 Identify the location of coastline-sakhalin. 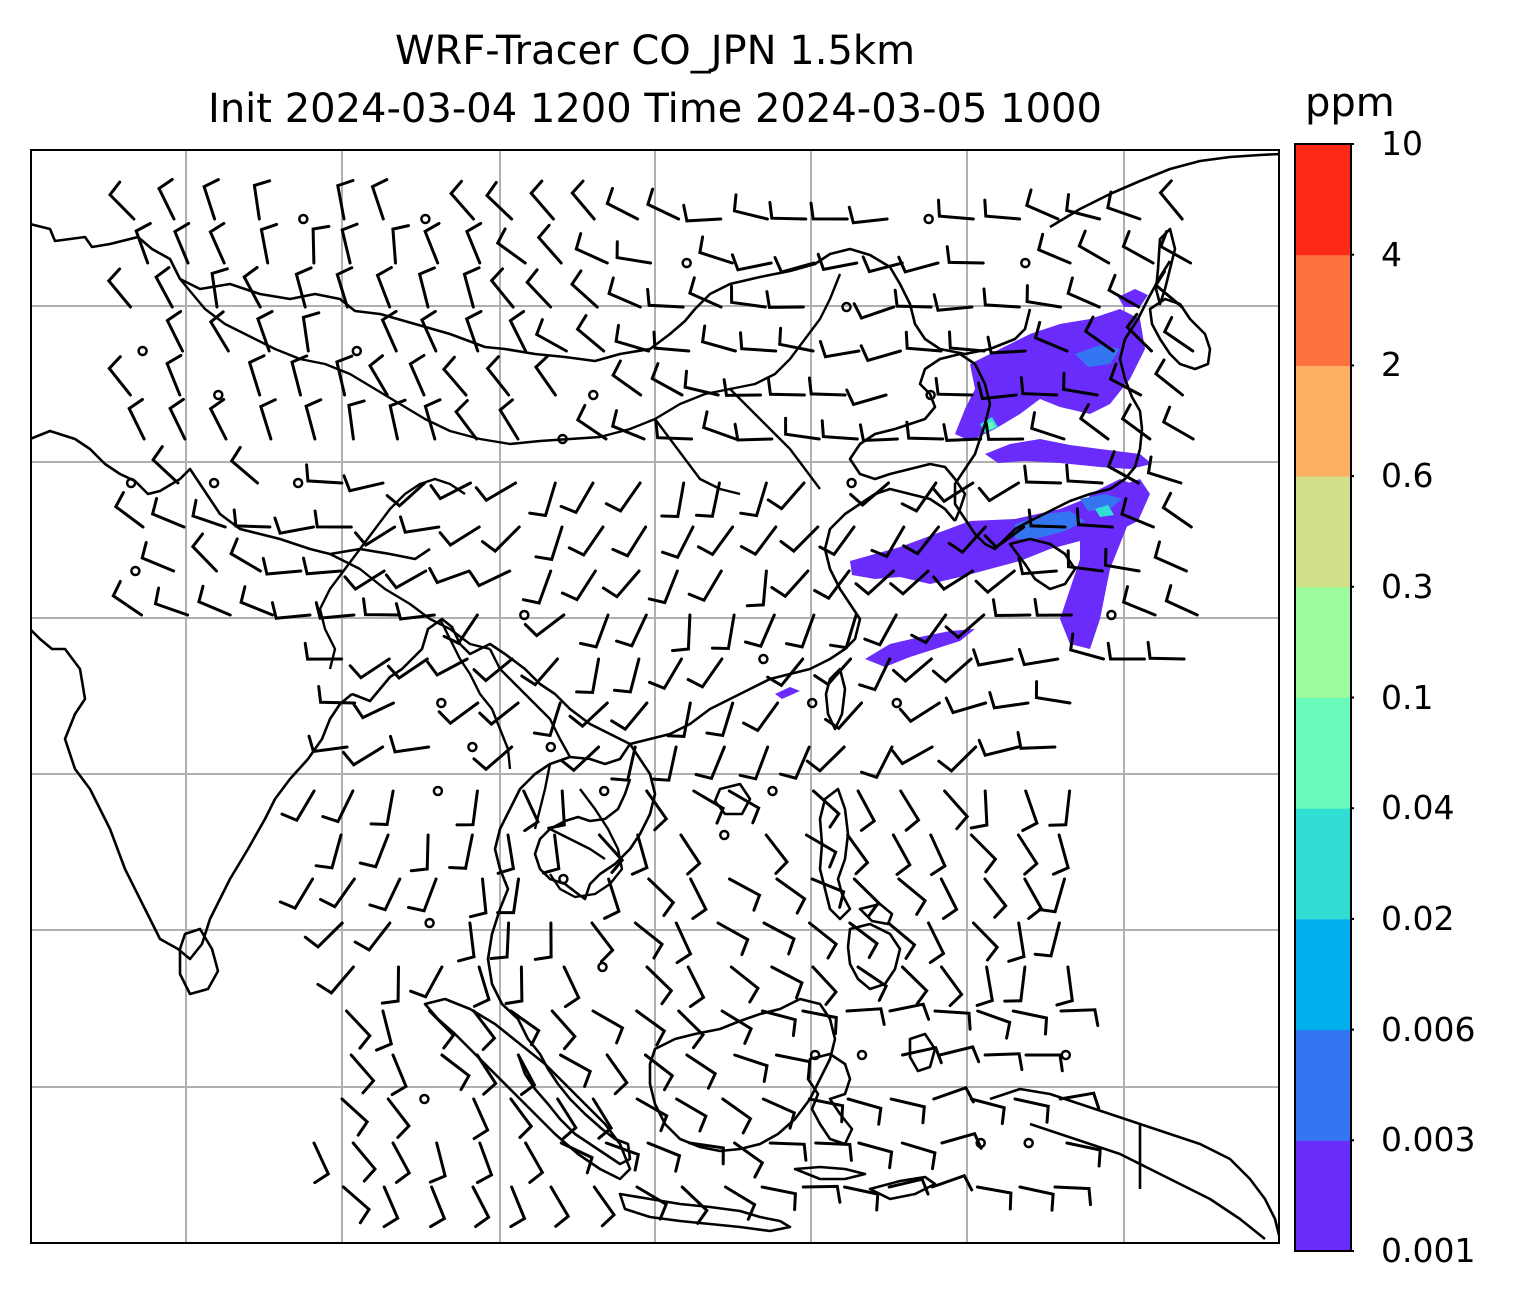
(1165, 266).